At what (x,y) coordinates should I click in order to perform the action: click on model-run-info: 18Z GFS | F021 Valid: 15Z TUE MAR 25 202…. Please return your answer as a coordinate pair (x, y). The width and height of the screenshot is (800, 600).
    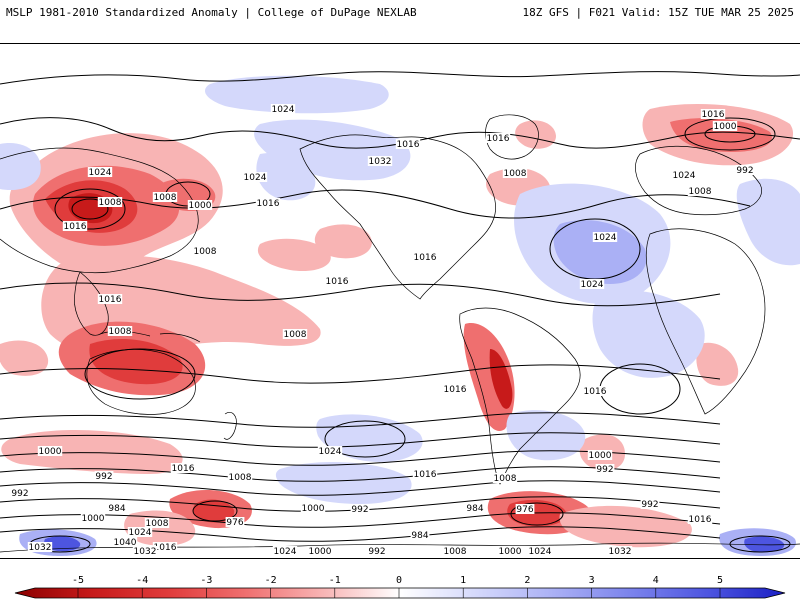
    Looking at the image, I should click on (658, 12).